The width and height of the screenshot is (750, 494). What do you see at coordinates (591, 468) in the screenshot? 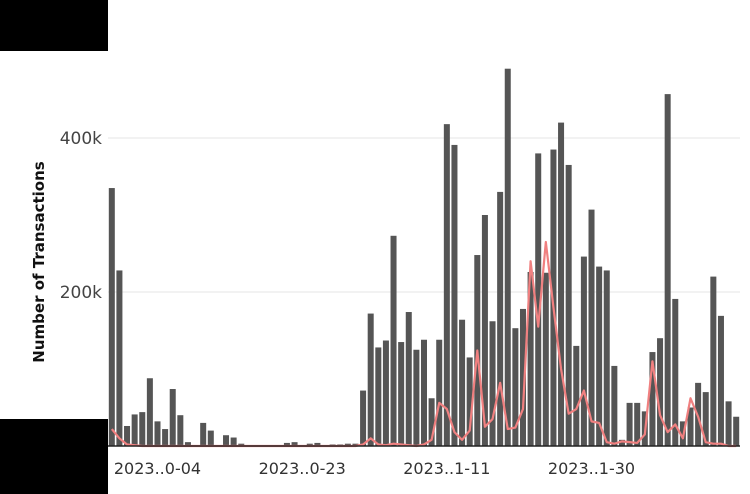
I see `x-tick-label: 2023..1-30` at bounding box center [591, 468].